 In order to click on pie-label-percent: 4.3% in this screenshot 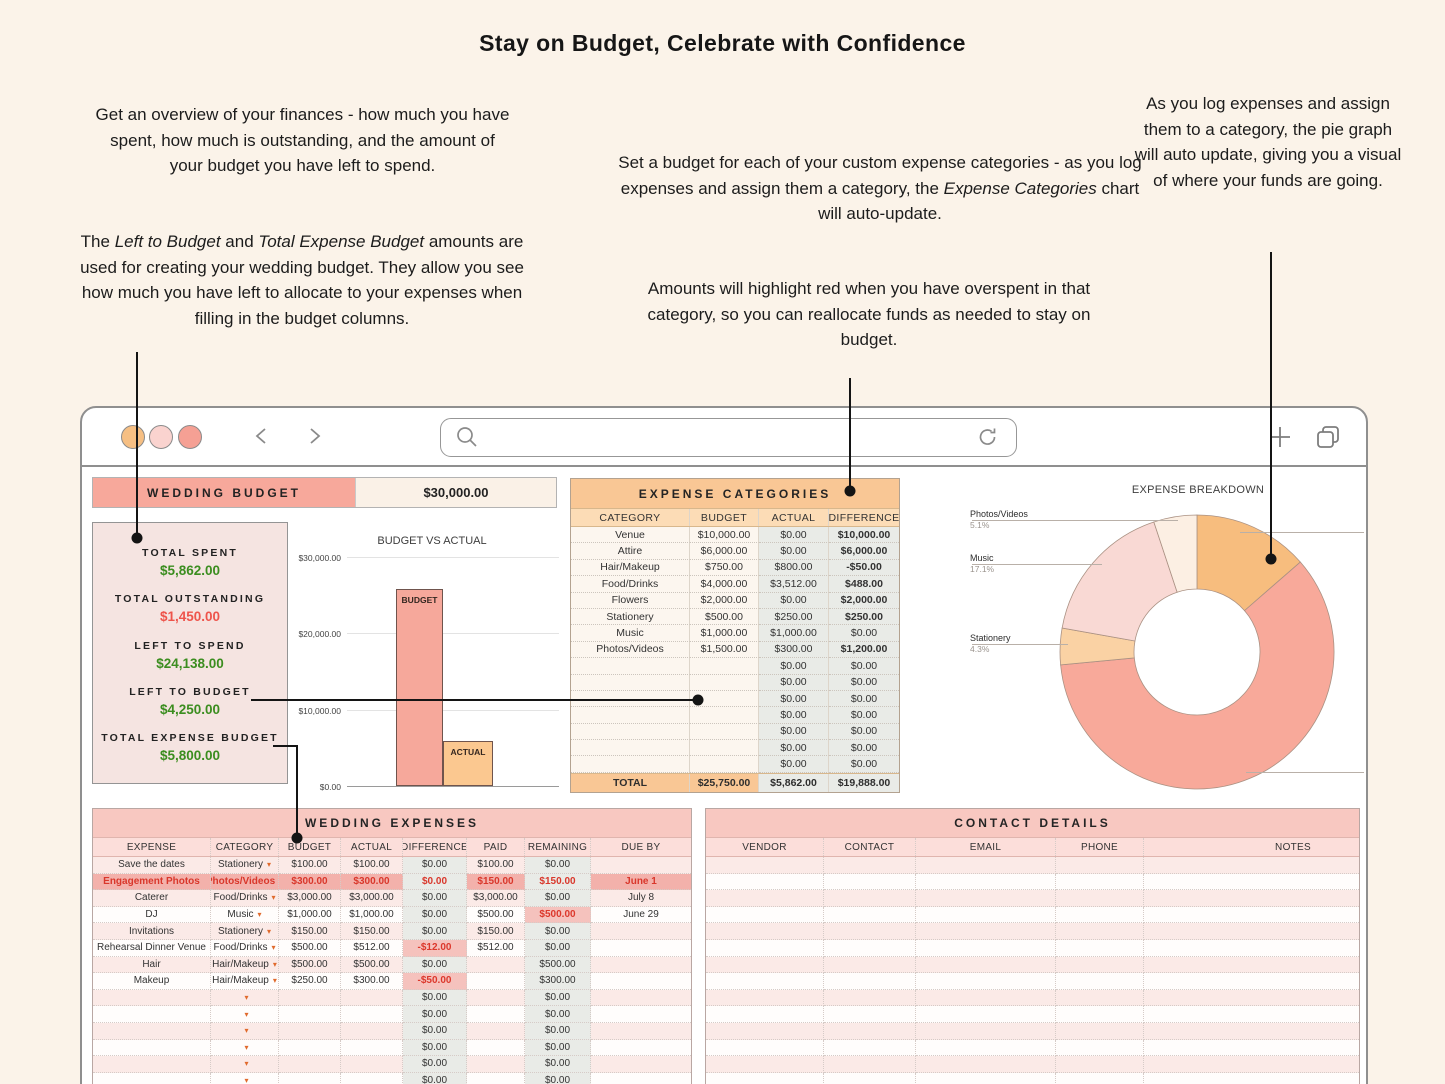, I will do `click(980, 649)`.